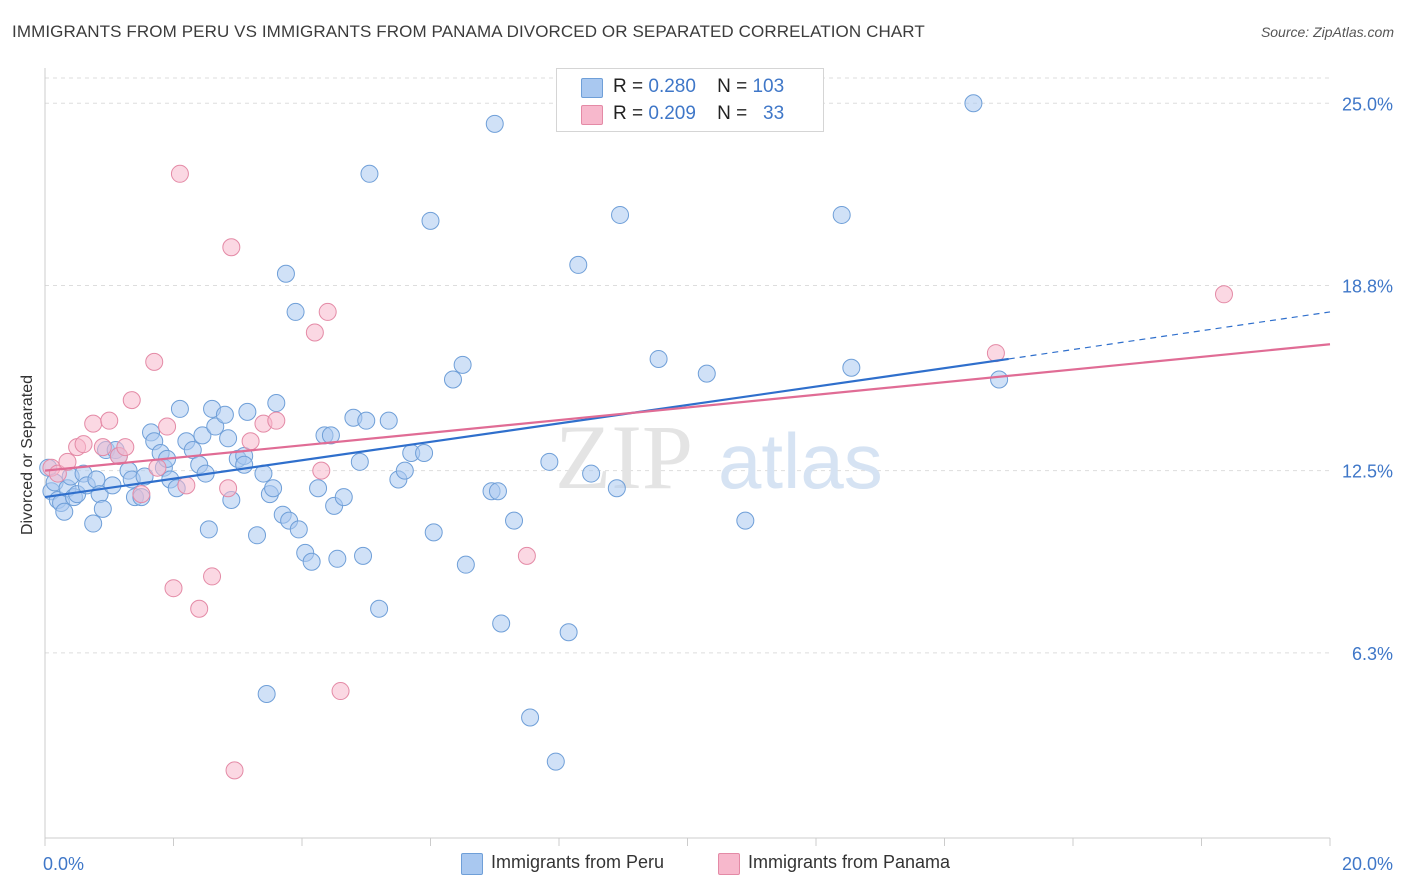 The height and width of the screenshot is (892, 1406). What do you see at coordinates (526, 428) in the screenshot?
I see `trend-line-peru` at bounding box center [526, 428].